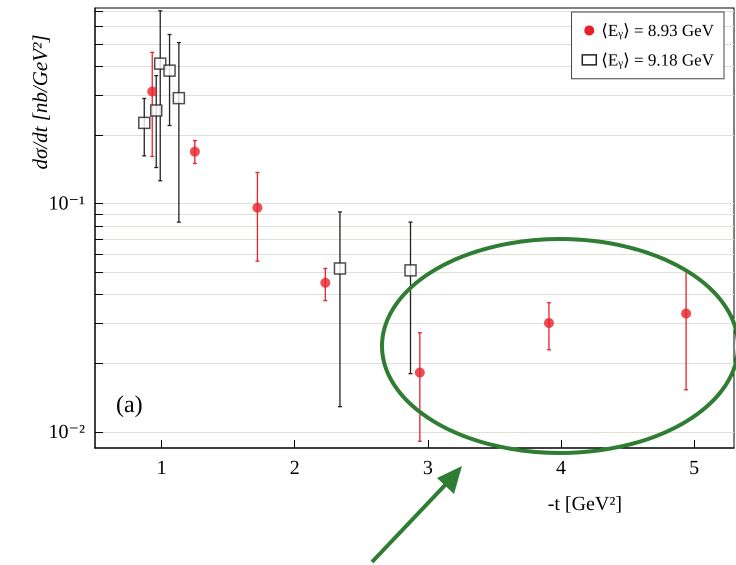 This screenshot has width=736, height=565. What do you see at coordinates (694, 468) in the screenshot?
I see `x-tick-label: 5` at bounding box center [694, 468].